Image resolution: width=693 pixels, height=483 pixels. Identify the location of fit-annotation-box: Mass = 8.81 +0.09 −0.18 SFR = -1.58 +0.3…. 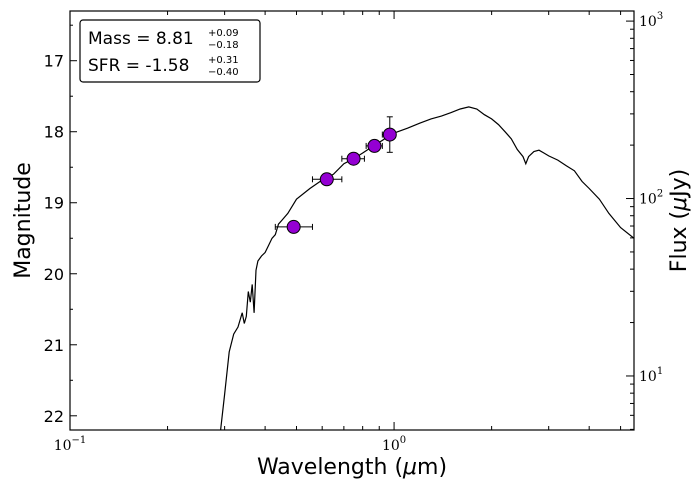
(170, 51).